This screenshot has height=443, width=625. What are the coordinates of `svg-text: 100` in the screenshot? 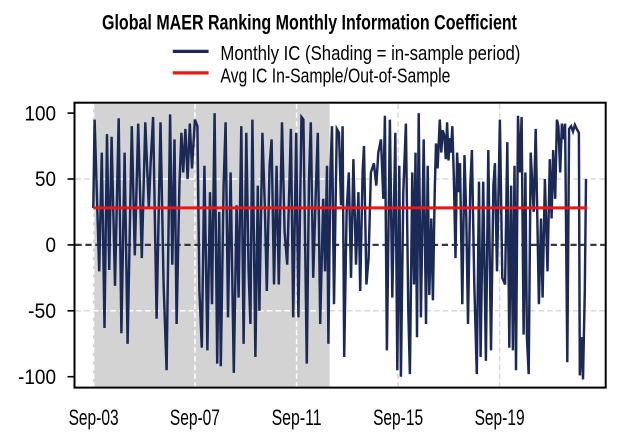 It's located at (41, 113).